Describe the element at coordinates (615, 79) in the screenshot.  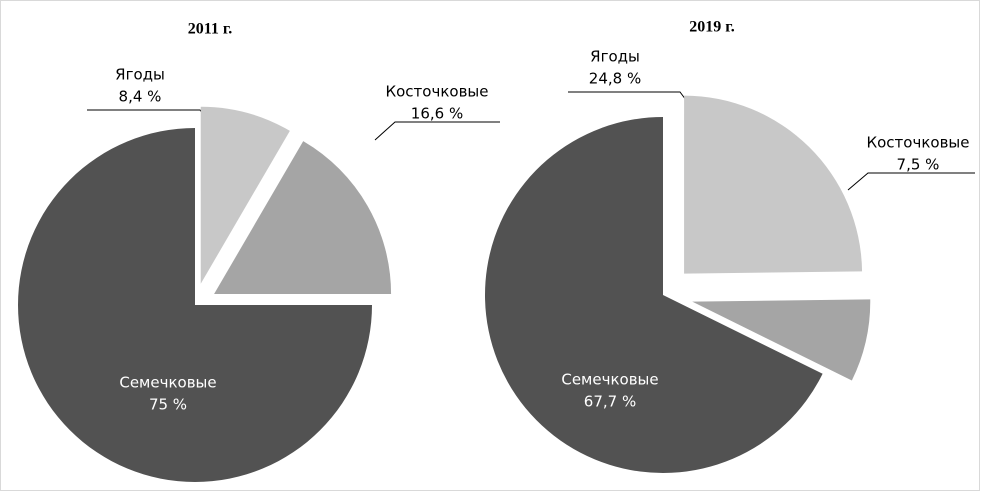
I see `value-label: 24,8 %` at that location.